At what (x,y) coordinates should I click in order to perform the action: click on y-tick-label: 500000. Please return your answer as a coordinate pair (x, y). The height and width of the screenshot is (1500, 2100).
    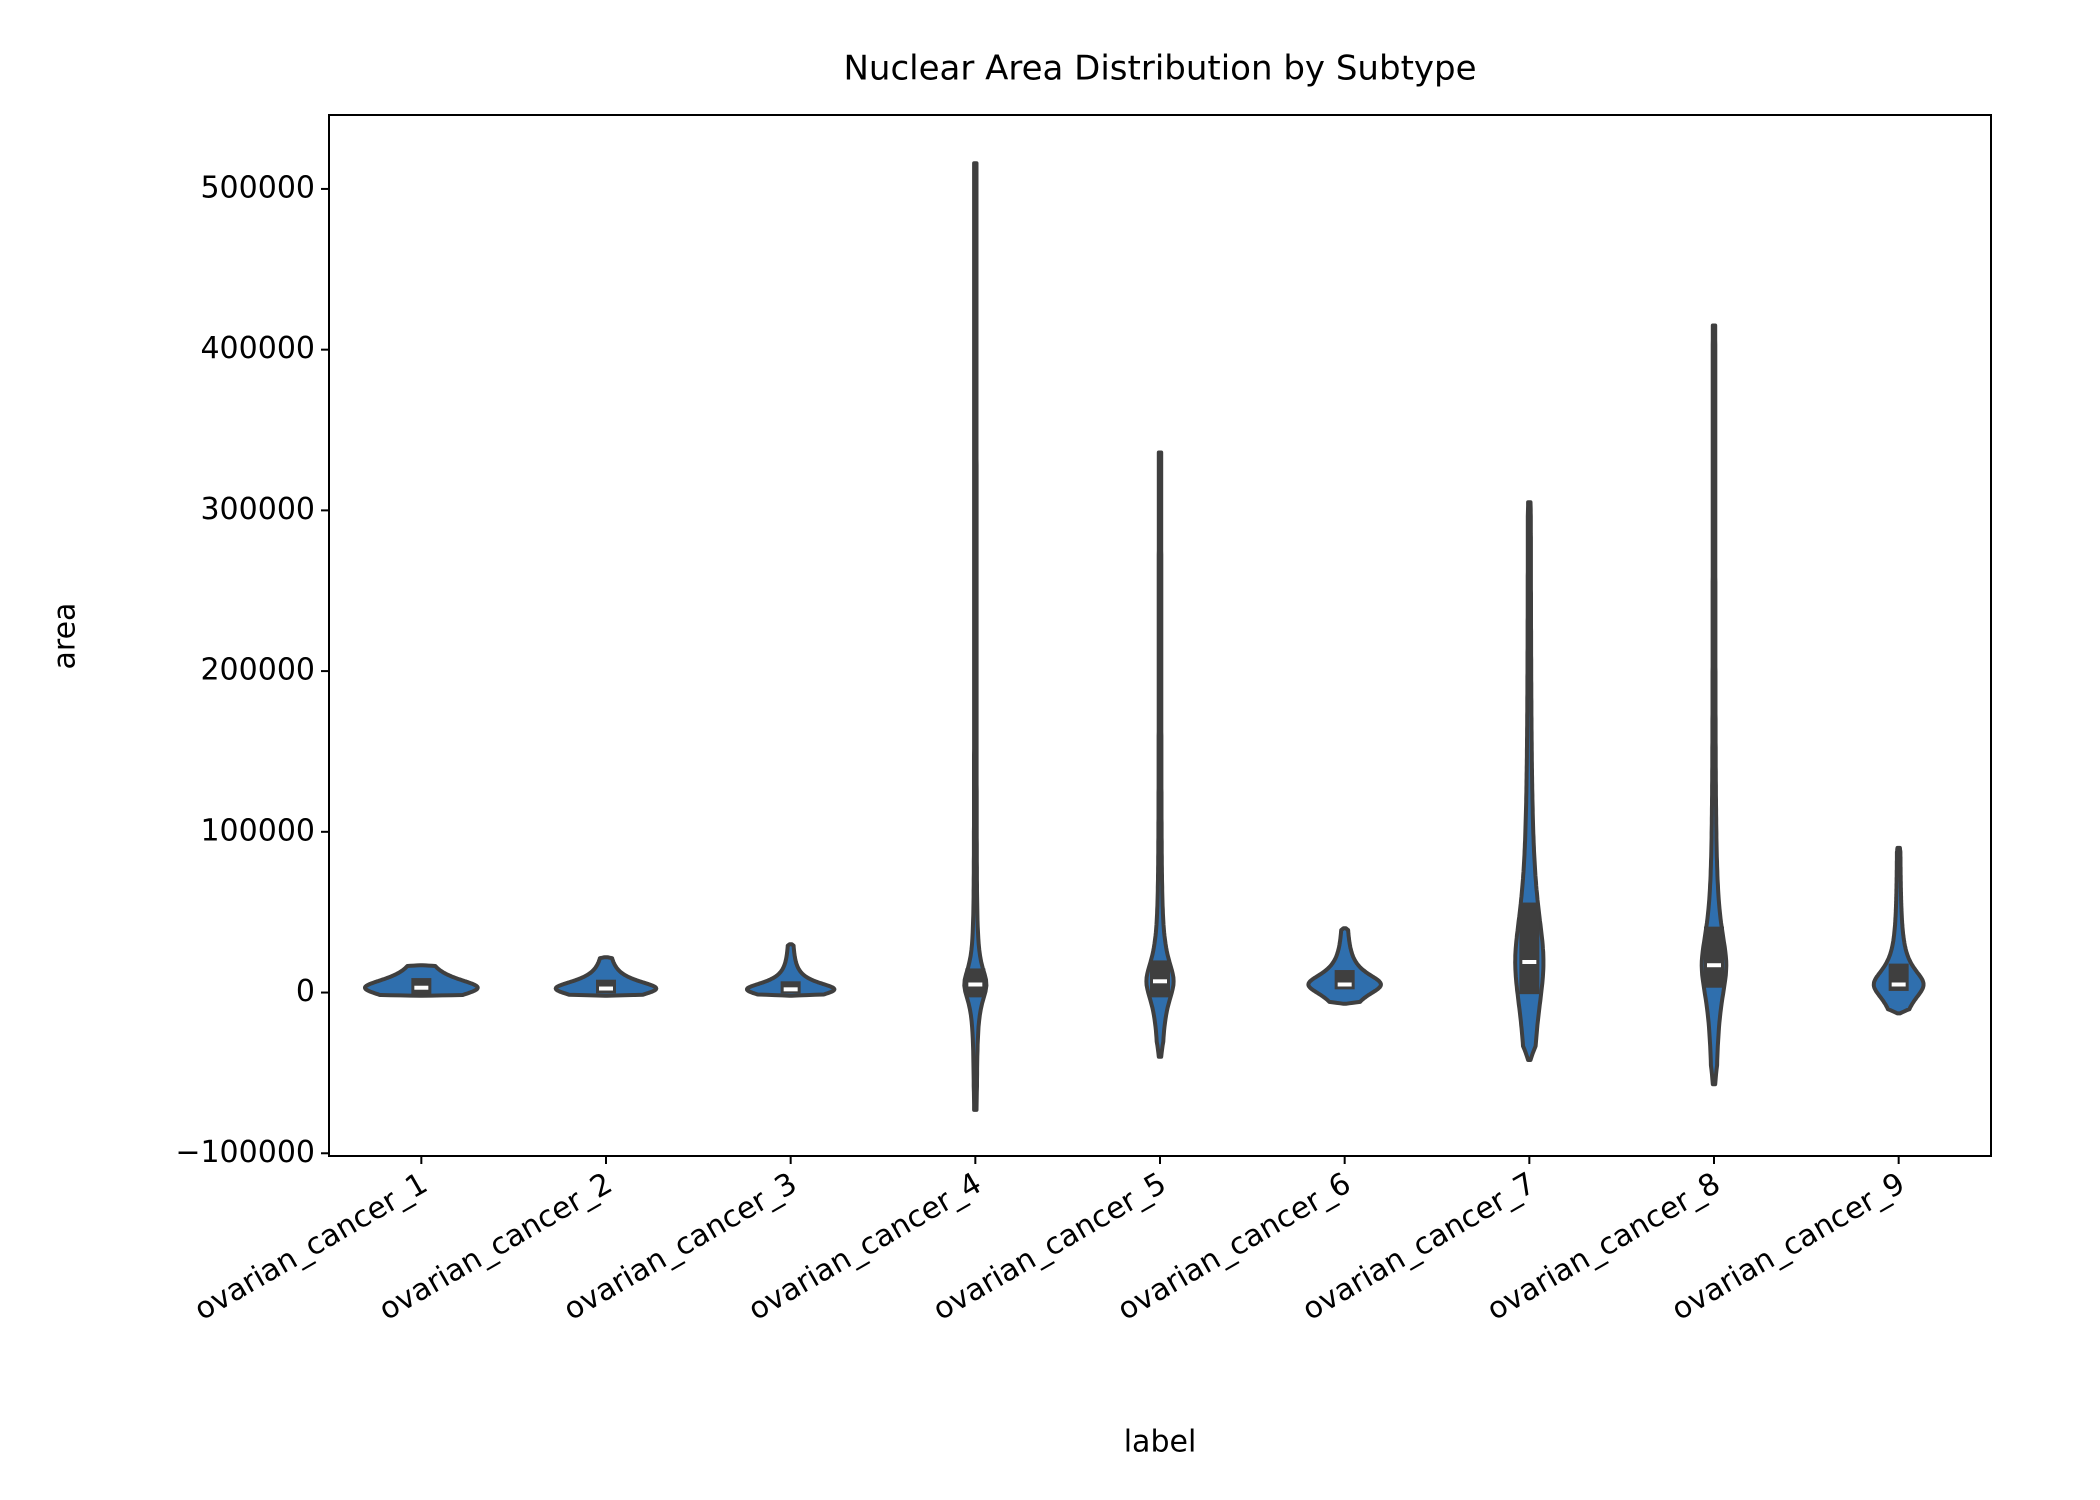
    Looking at the image, I should click on (257, 187).